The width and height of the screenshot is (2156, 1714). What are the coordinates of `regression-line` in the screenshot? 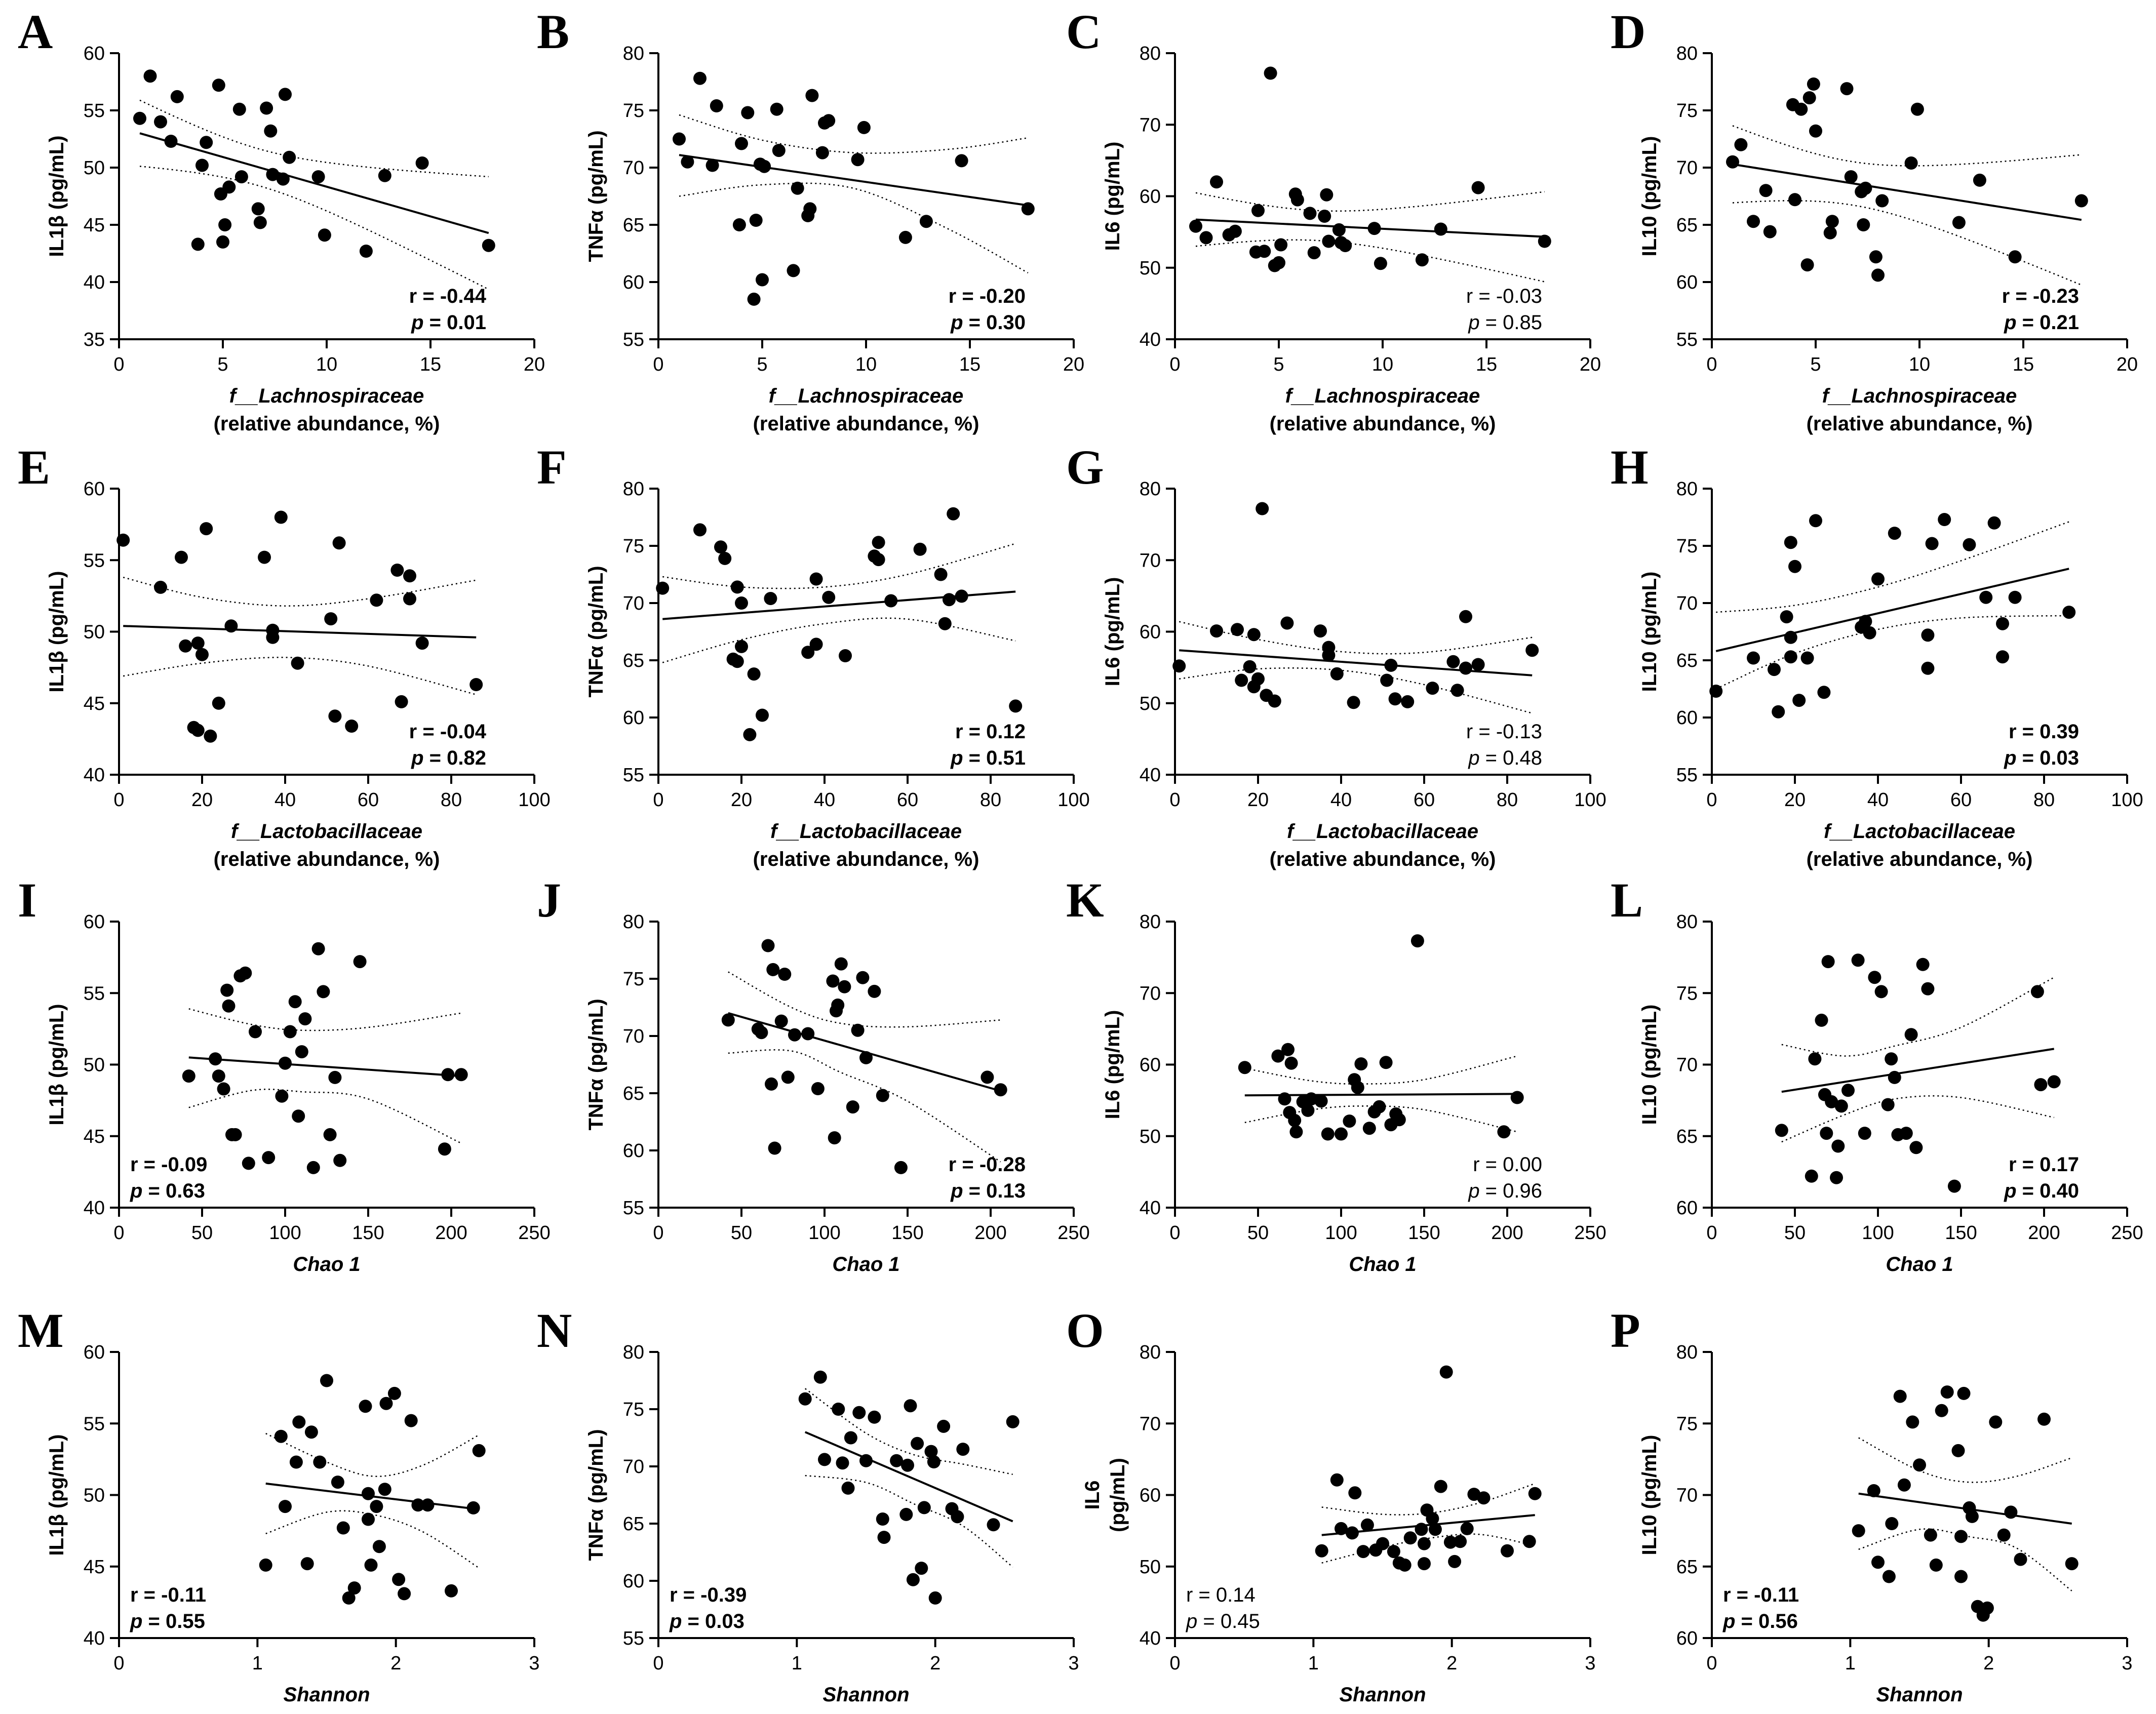 It's located at (314, 183).